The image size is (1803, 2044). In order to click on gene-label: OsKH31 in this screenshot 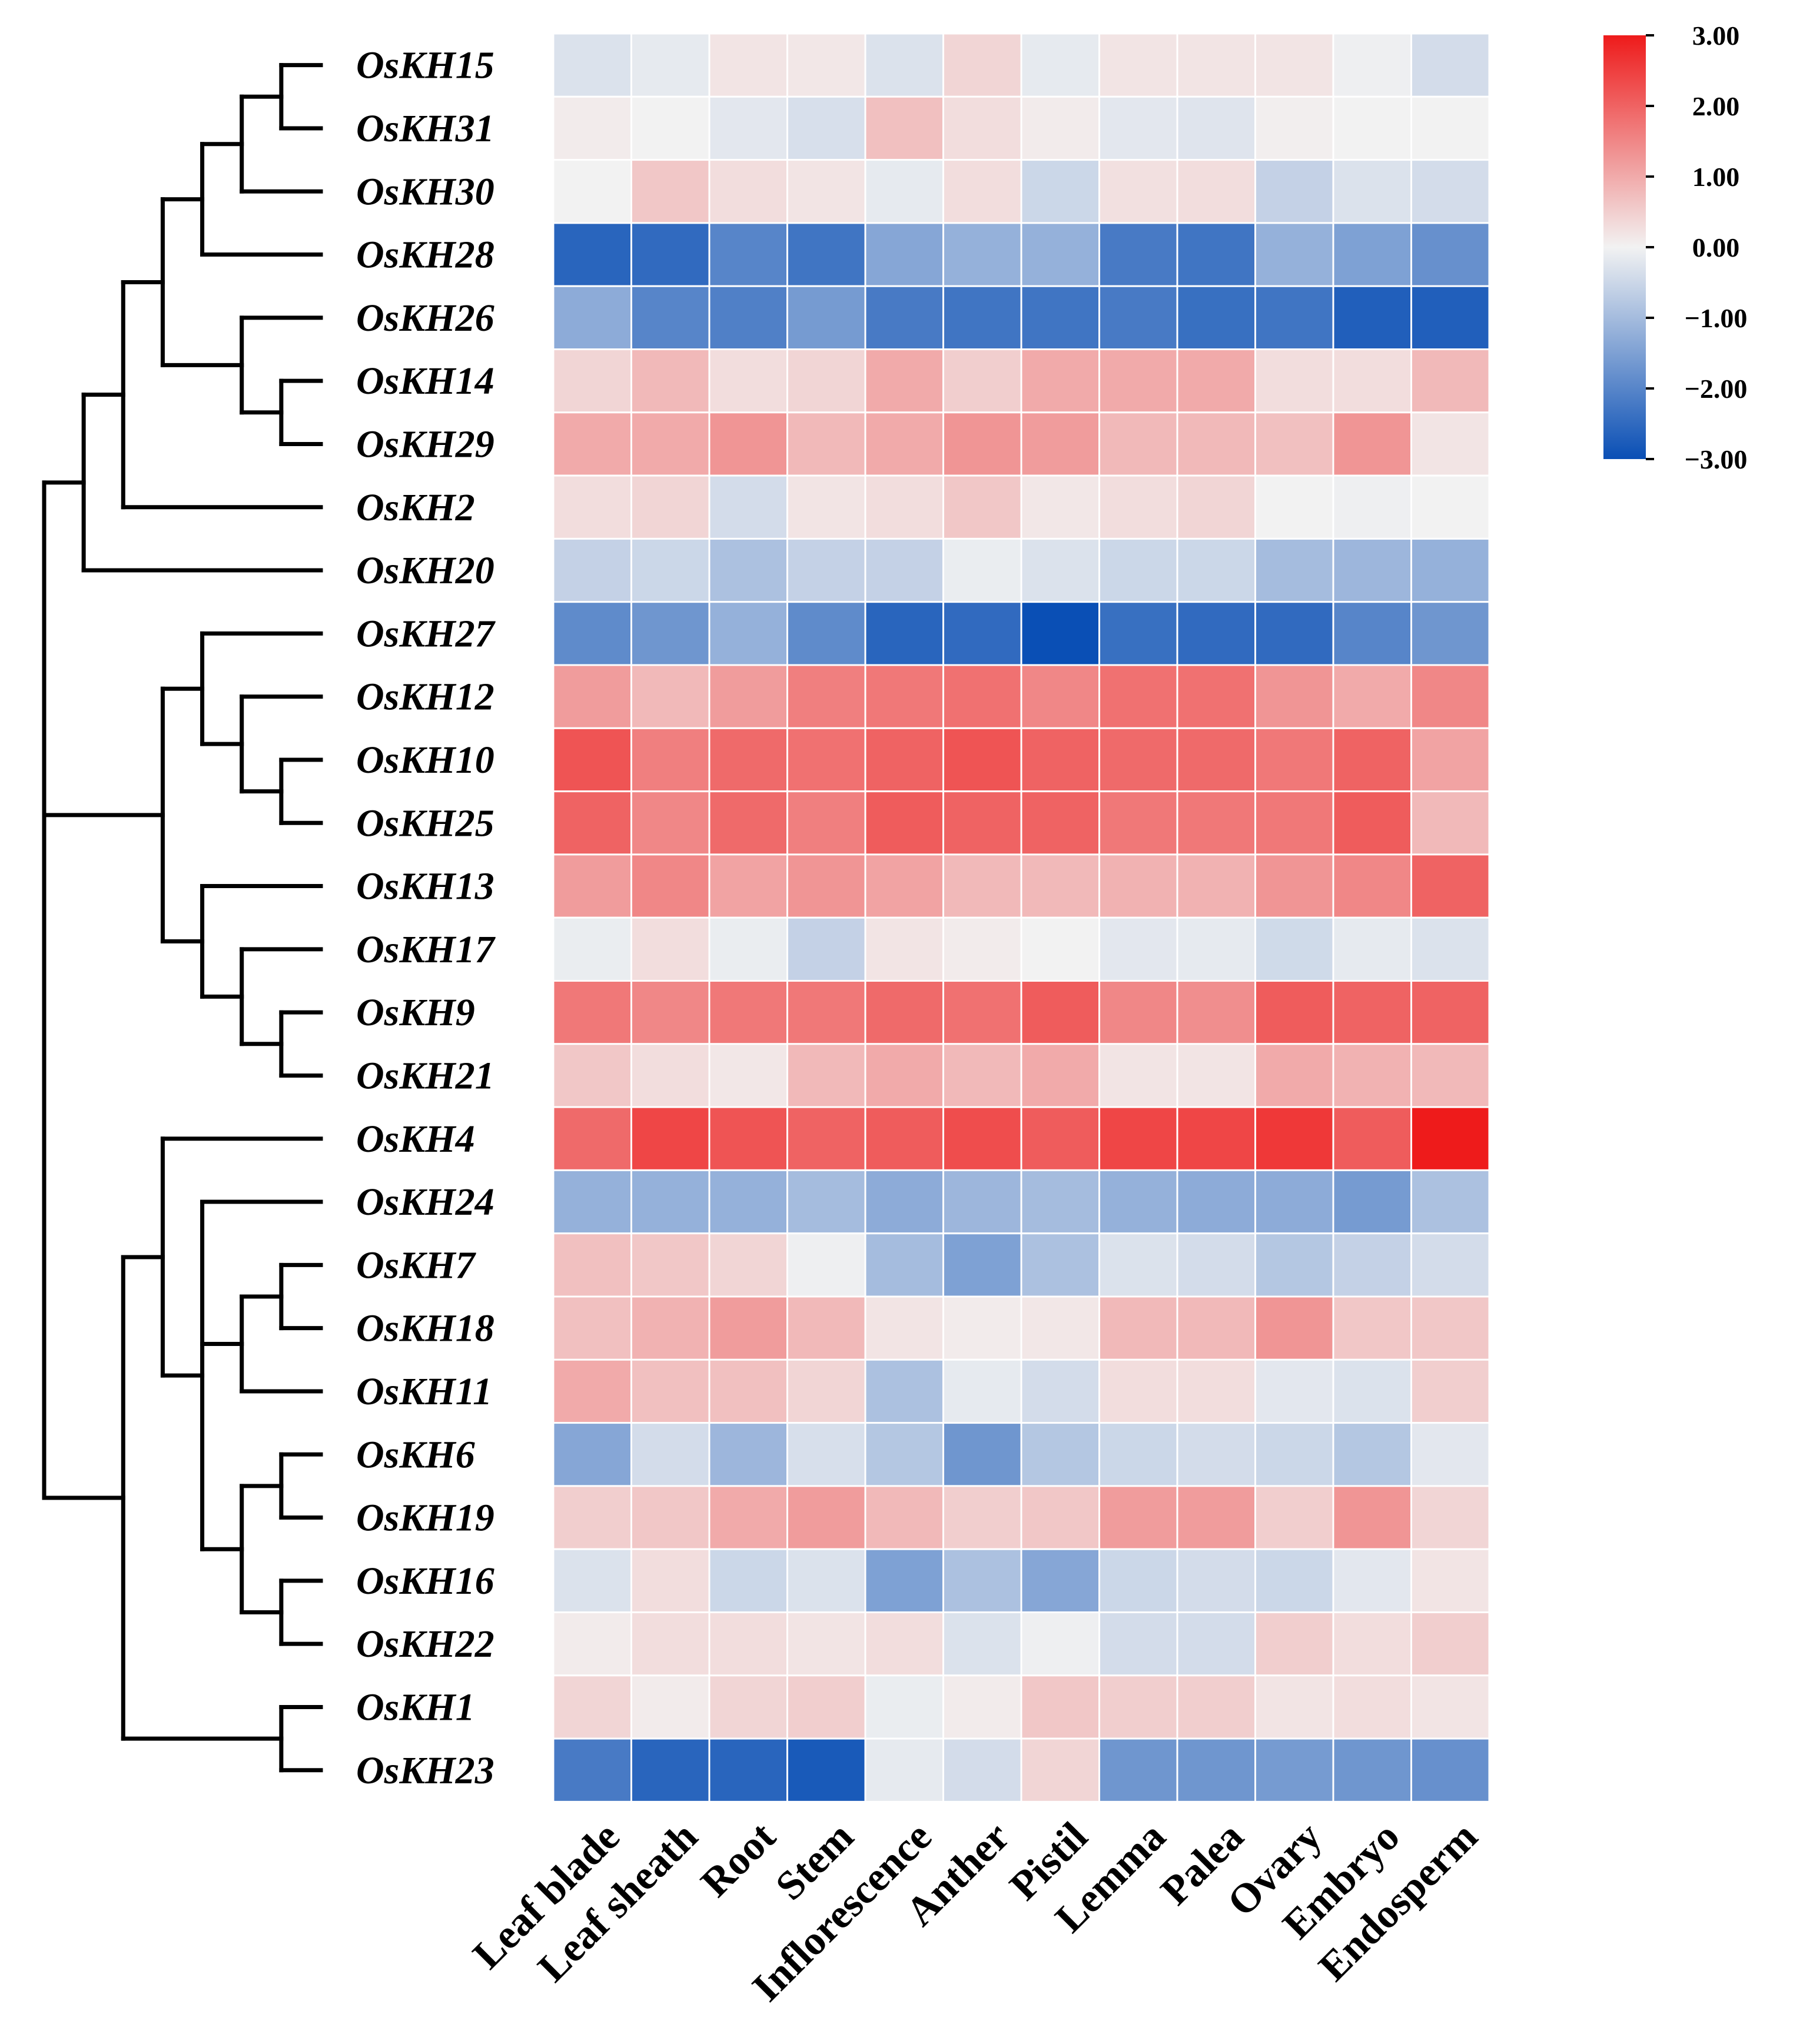, I will do `click(425, 128)`.